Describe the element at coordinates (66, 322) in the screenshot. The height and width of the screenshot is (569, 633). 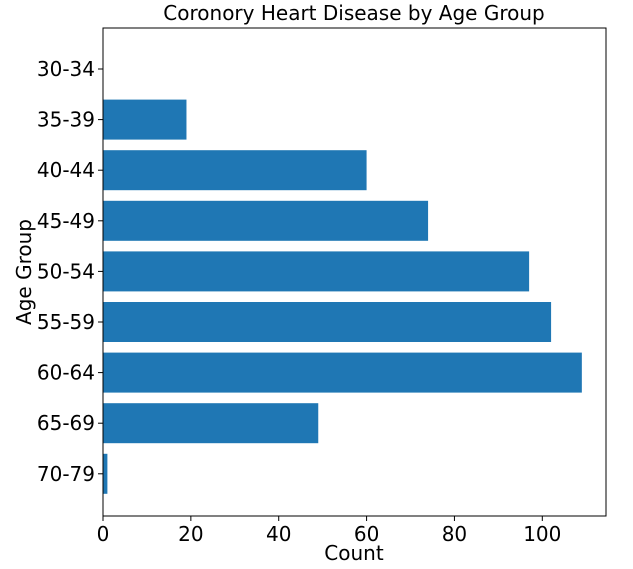
I see `y-tick-label: 55-59` at that location.